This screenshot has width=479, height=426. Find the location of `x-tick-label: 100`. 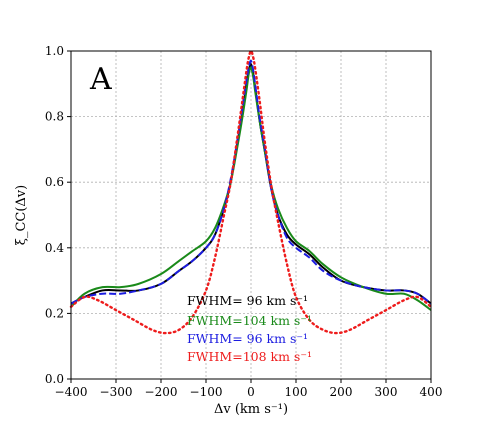

x-tick-label: 100 is located at coordinates (296, 392).